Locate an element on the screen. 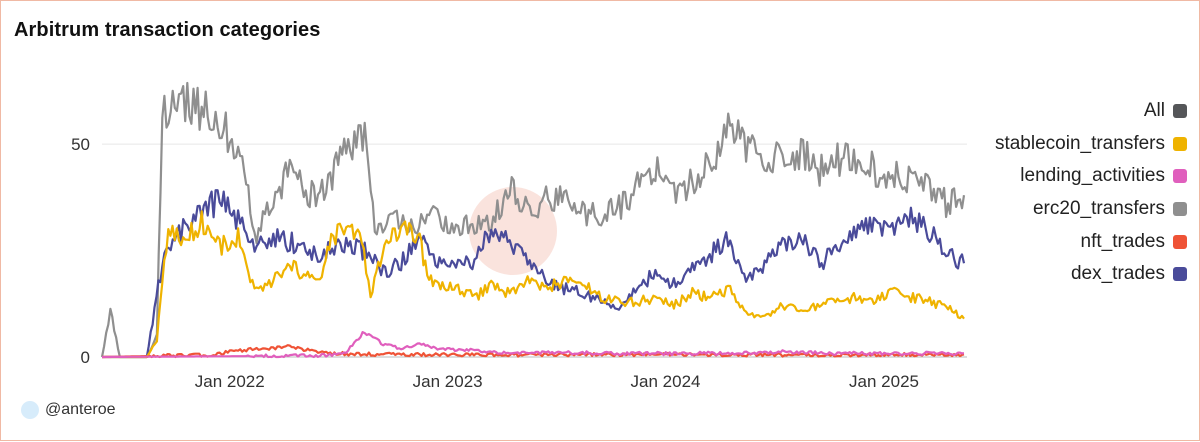 This screenshot has width=1200, height=442. y-tick-label: 50 is located at coordinates (80, 144).